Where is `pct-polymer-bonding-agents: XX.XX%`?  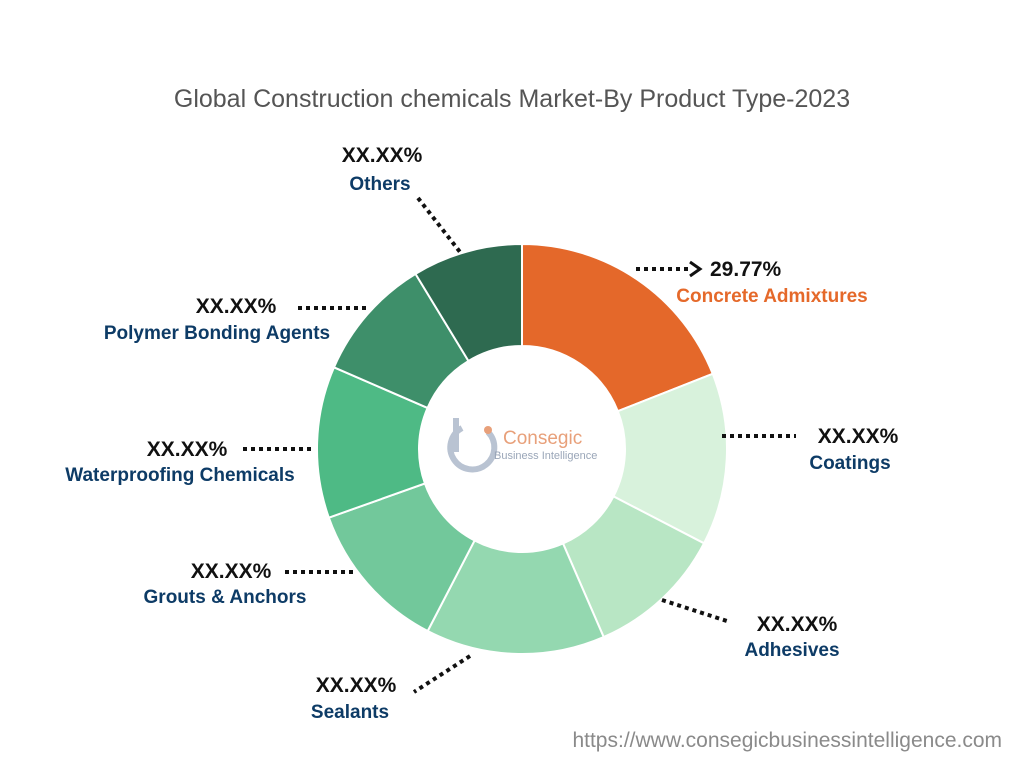
pct-polymer-bonding-agents: XX.XX% is located at coordinates (236, 306).